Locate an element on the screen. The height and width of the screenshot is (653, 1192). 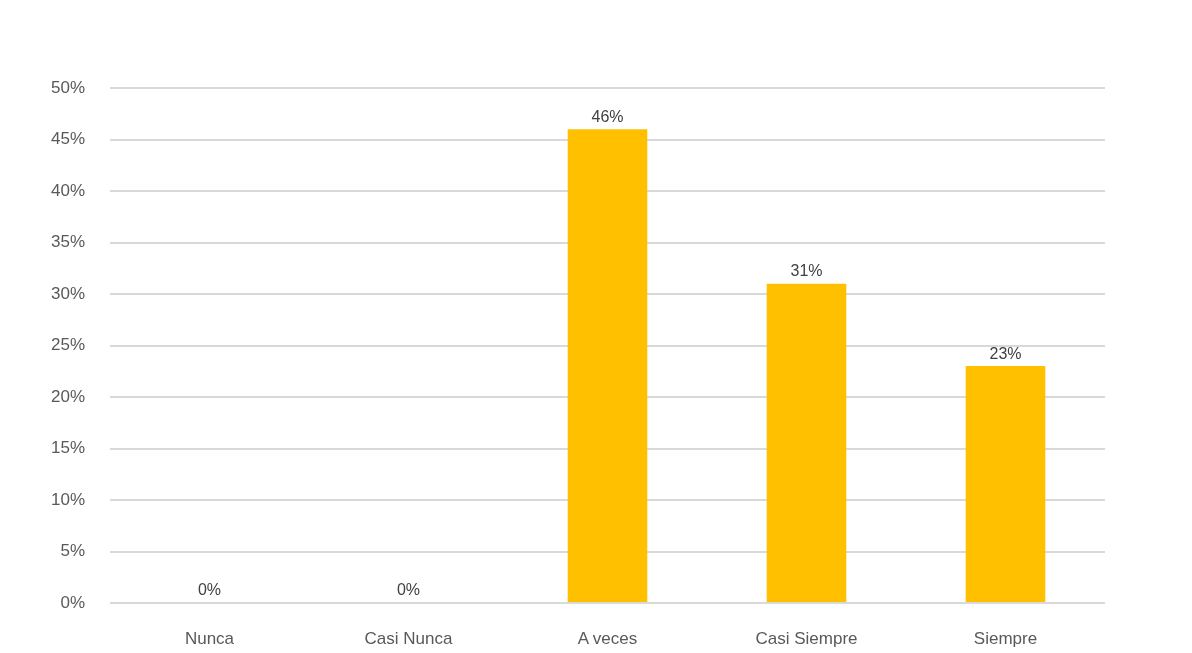
data-label: 46% is located at coordinates (607, 116).